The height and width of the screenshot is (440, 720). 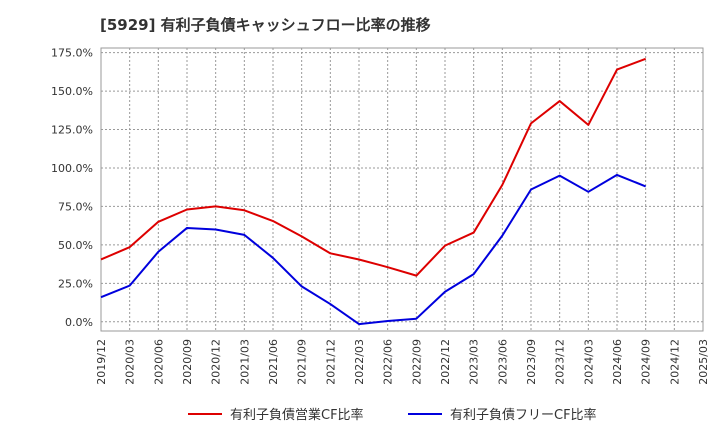 I want to click on x-tick-label: 2024/06, so click(x=617, y=362).